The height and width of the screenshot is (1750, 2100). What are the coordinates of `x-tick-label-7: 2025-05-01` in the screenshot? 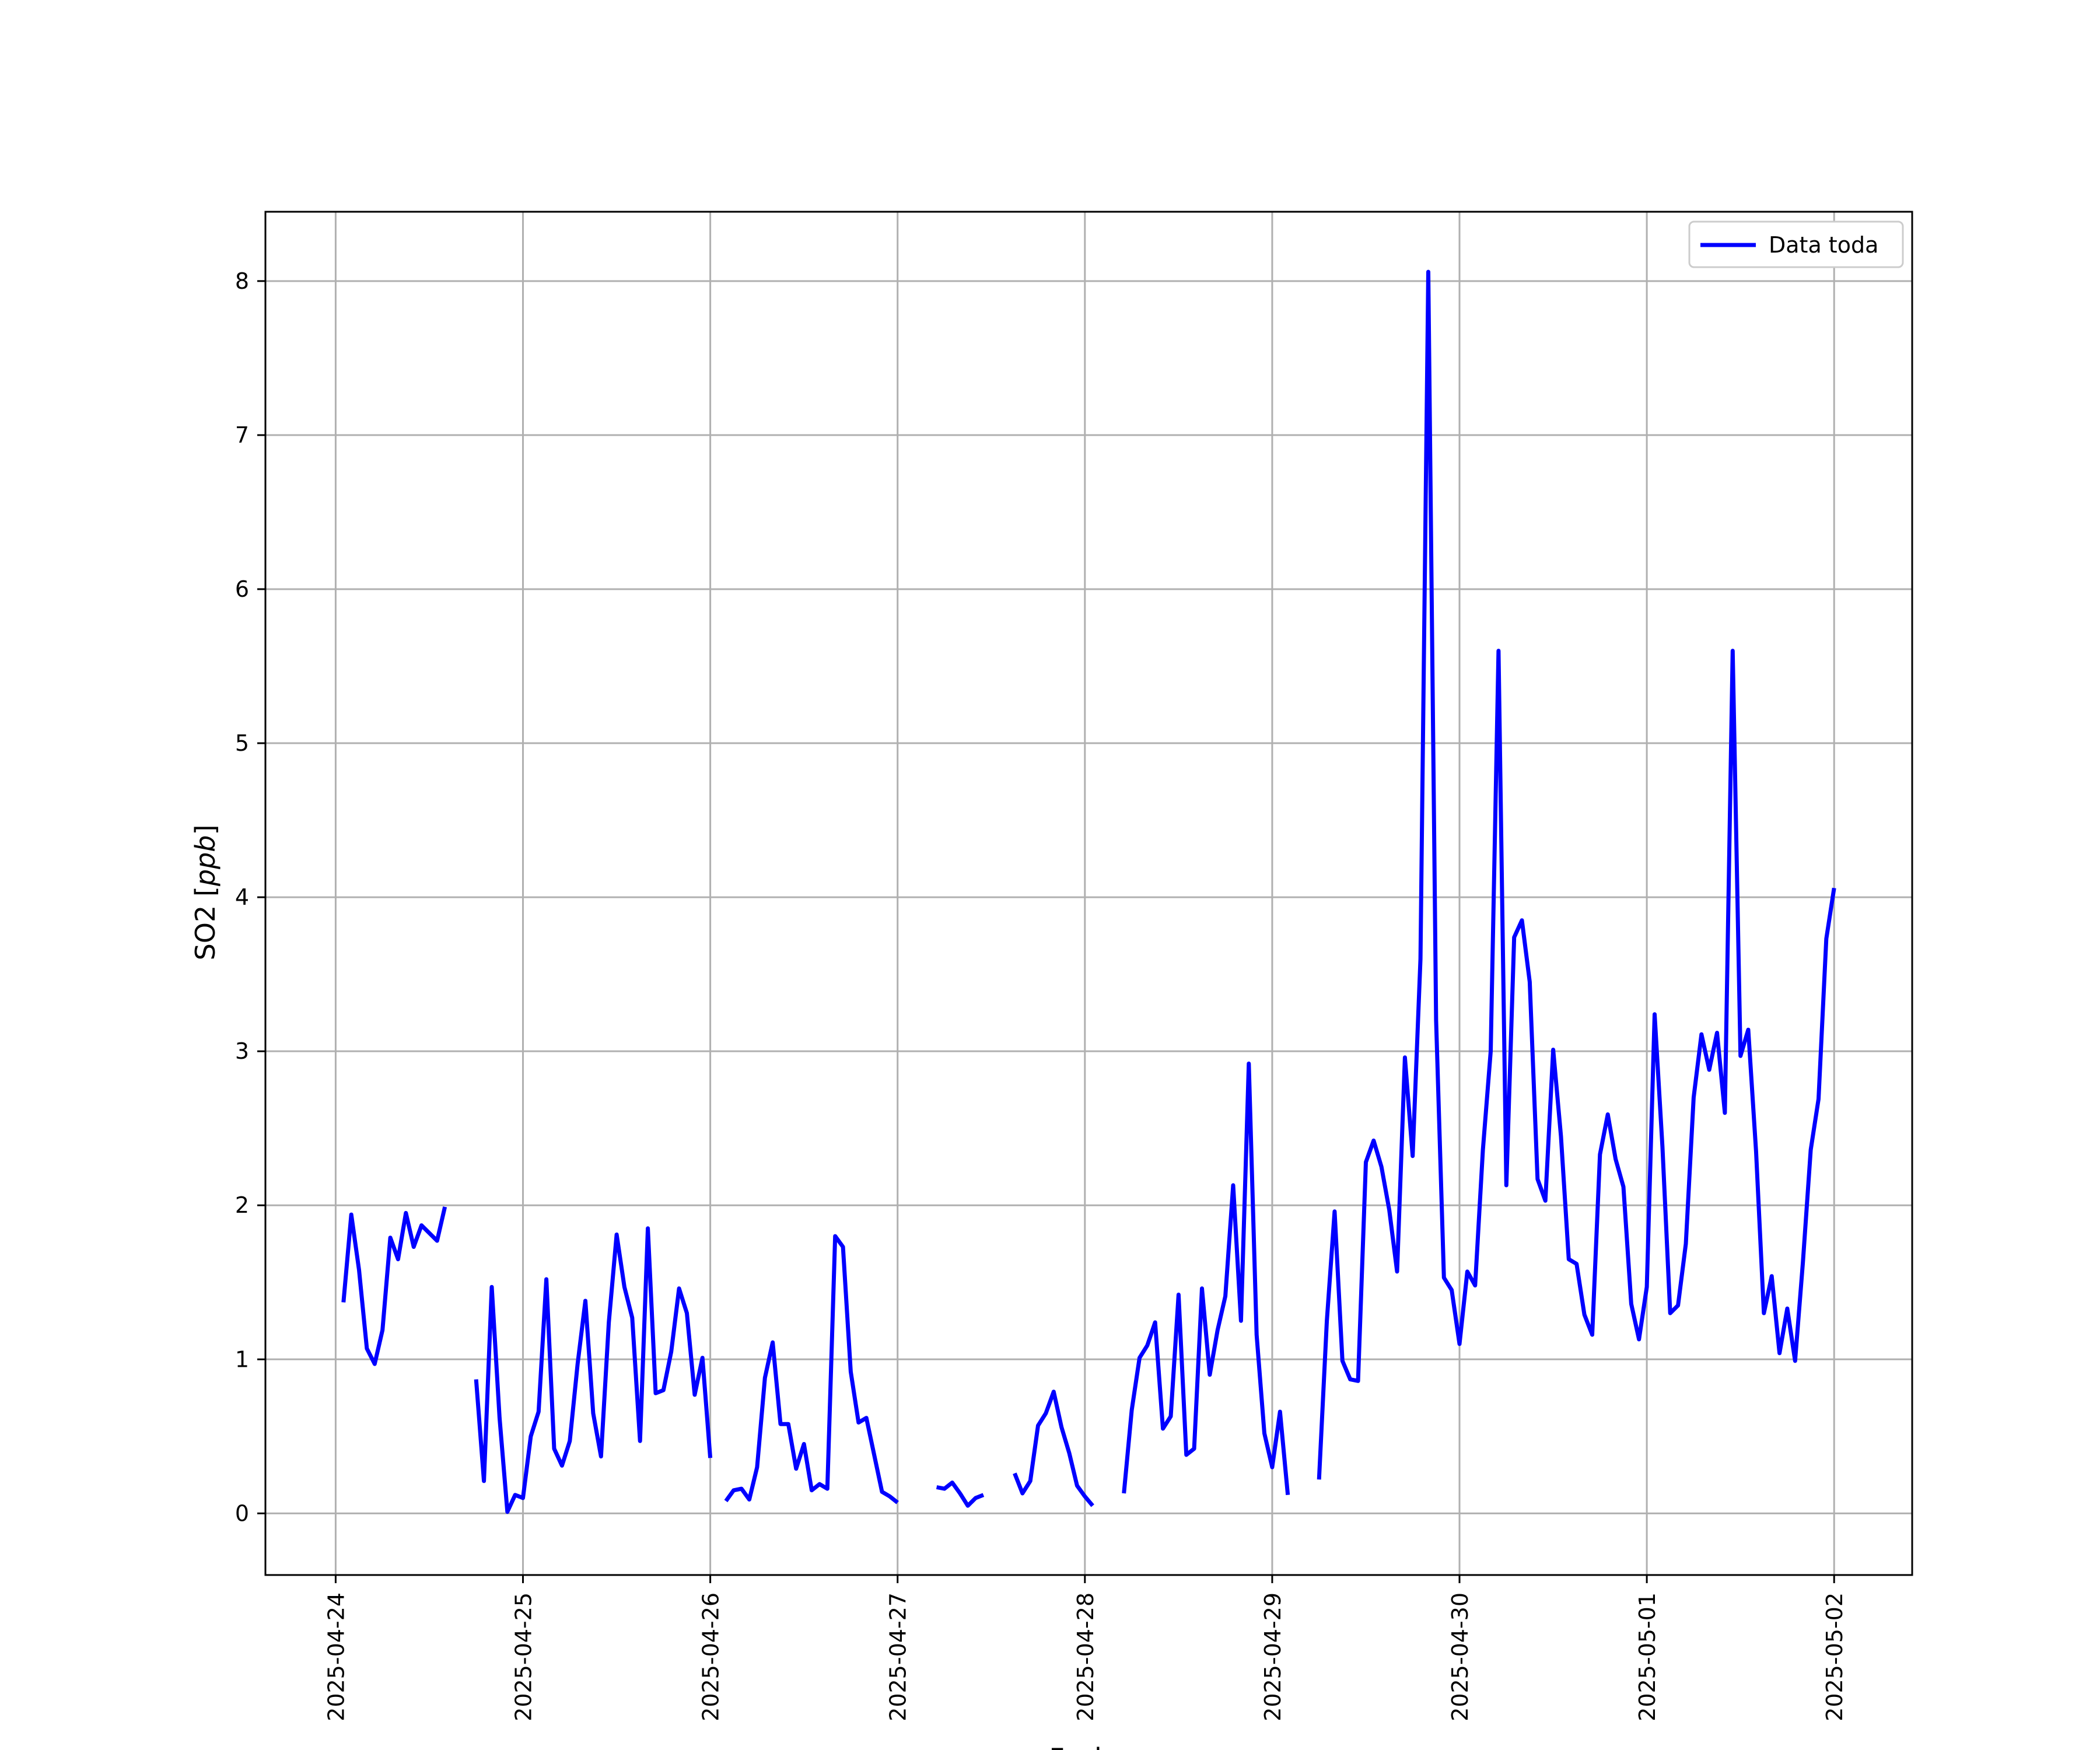 It's located at (1647, 1657).